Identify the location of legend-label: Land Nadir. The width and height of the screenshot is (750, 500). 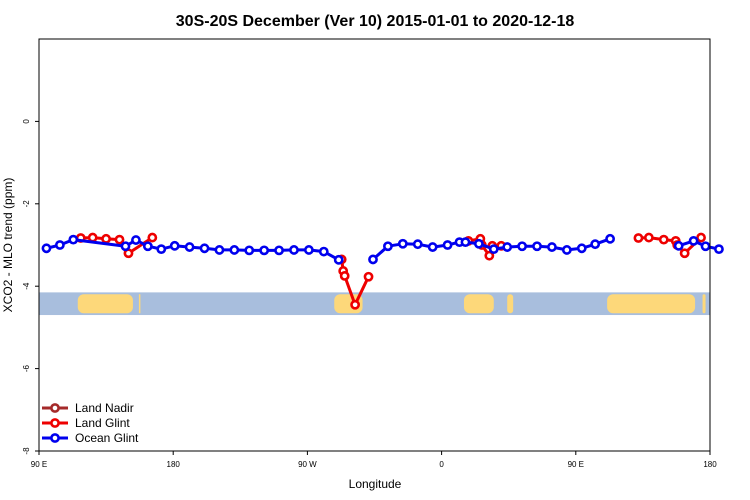
(104, 408).